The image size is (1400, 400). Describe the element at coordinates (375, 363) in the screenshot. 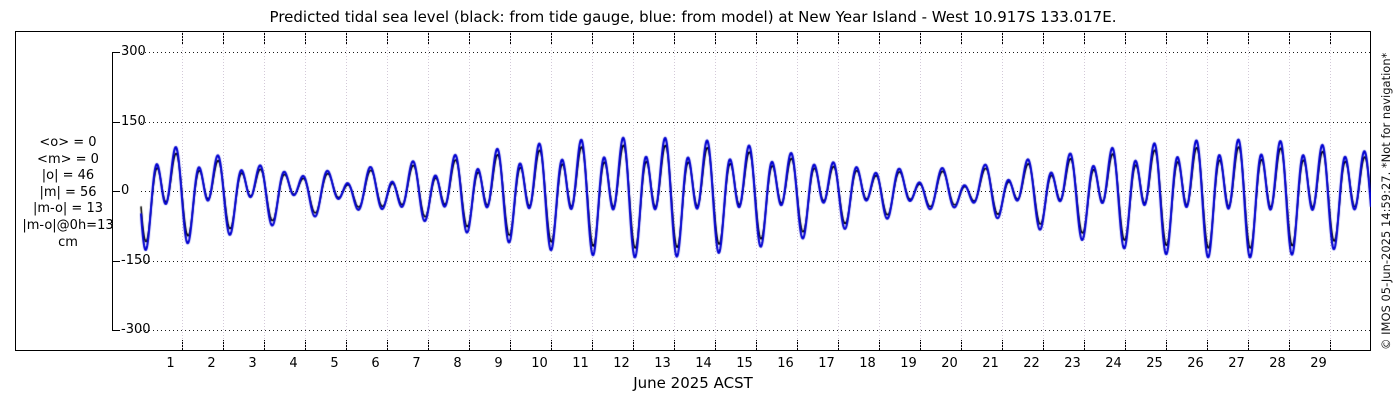

I see `day-tick-label: 6` at that location.